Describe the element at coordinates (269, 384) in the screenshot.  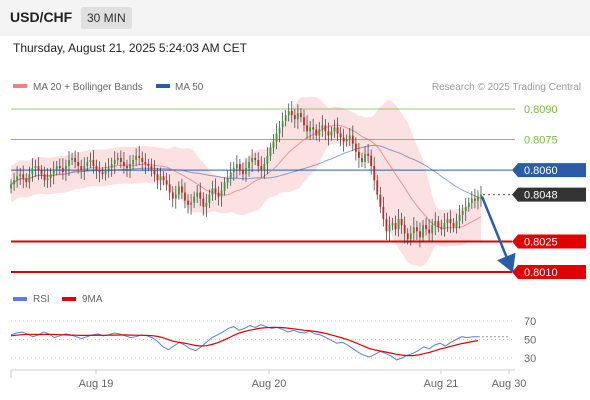
I see `x-tick-label: Aug 20` at that location.